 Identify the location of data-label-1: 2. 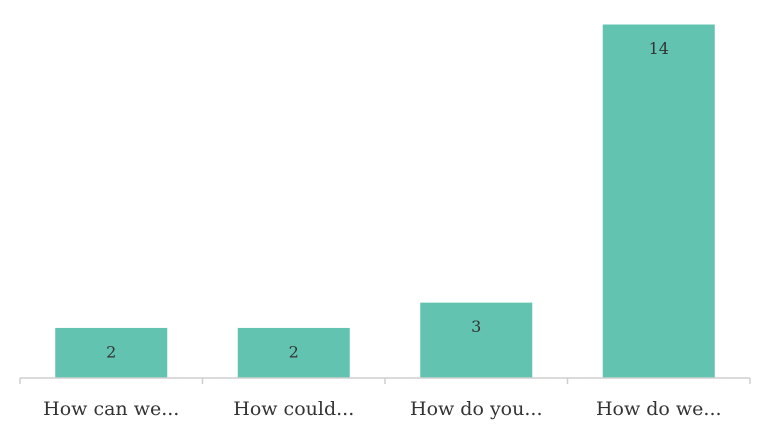
(111, 351).